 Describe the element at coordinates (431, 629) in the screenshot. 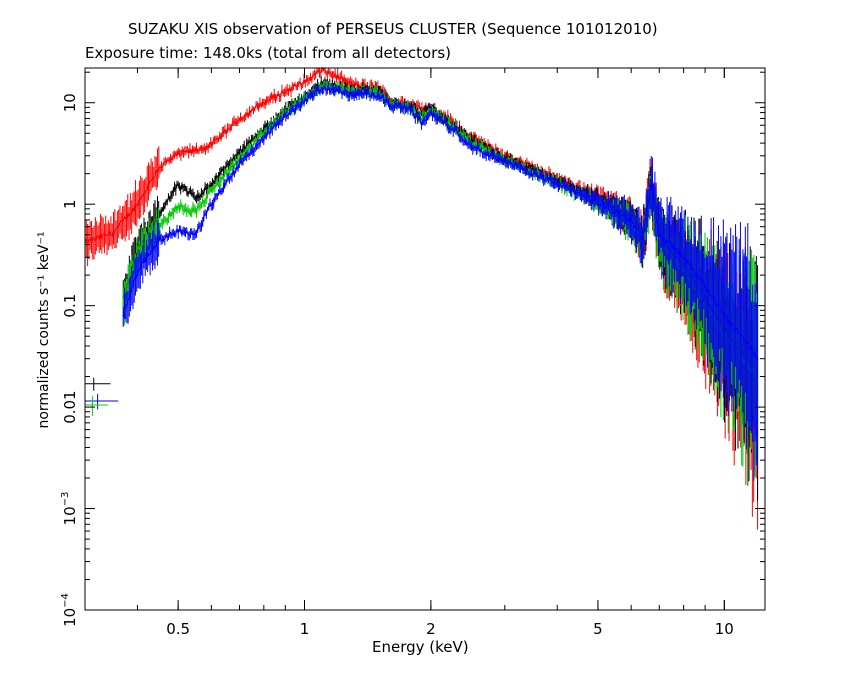

I see `x-tick-label: 2` at that location.